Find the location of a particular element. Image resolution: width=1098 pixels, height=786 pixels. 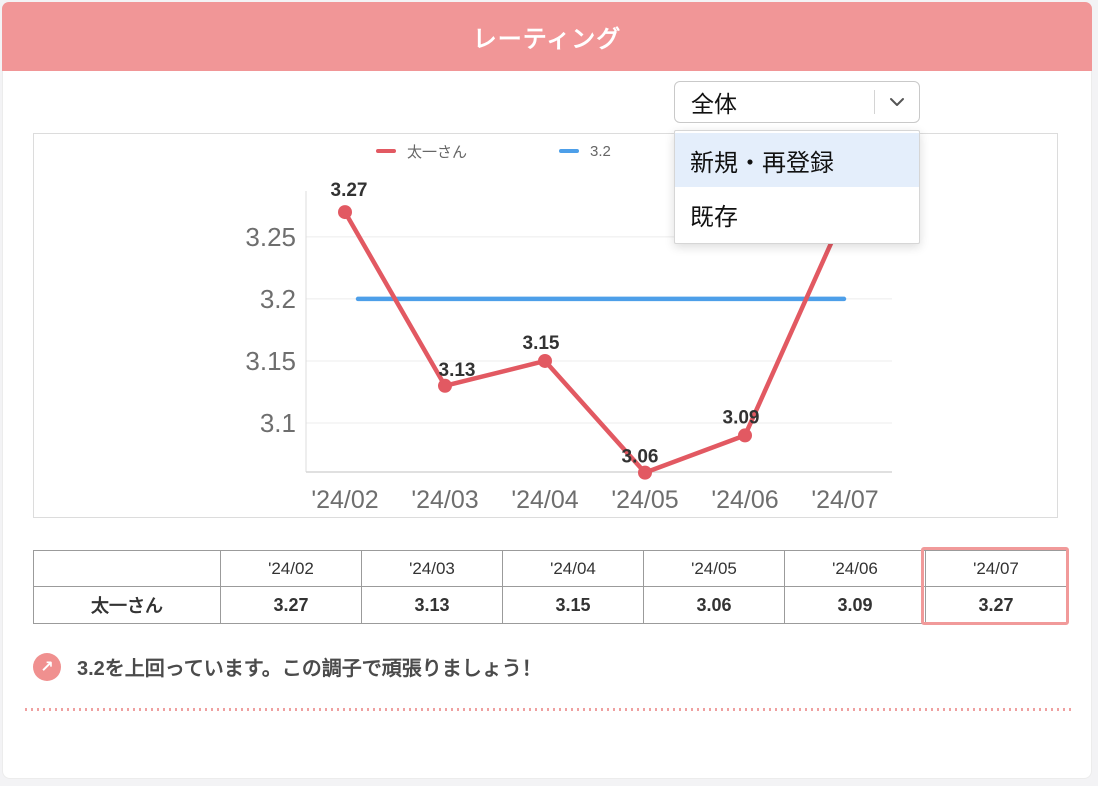

encouragement-message: ↗ 3.2を上回っています。この調子で頑張りましょう！ is located at coordinates (287, 666).